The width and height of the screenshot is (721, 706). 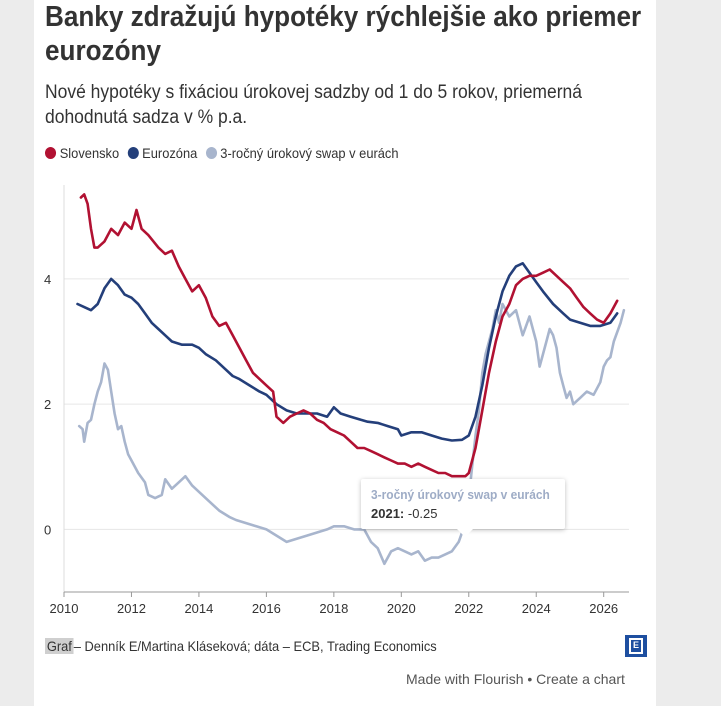 What do you see at coordinates (465, 533) in the screenshot?
I see `tooltip-arrow` at bounding box center [465, 533].